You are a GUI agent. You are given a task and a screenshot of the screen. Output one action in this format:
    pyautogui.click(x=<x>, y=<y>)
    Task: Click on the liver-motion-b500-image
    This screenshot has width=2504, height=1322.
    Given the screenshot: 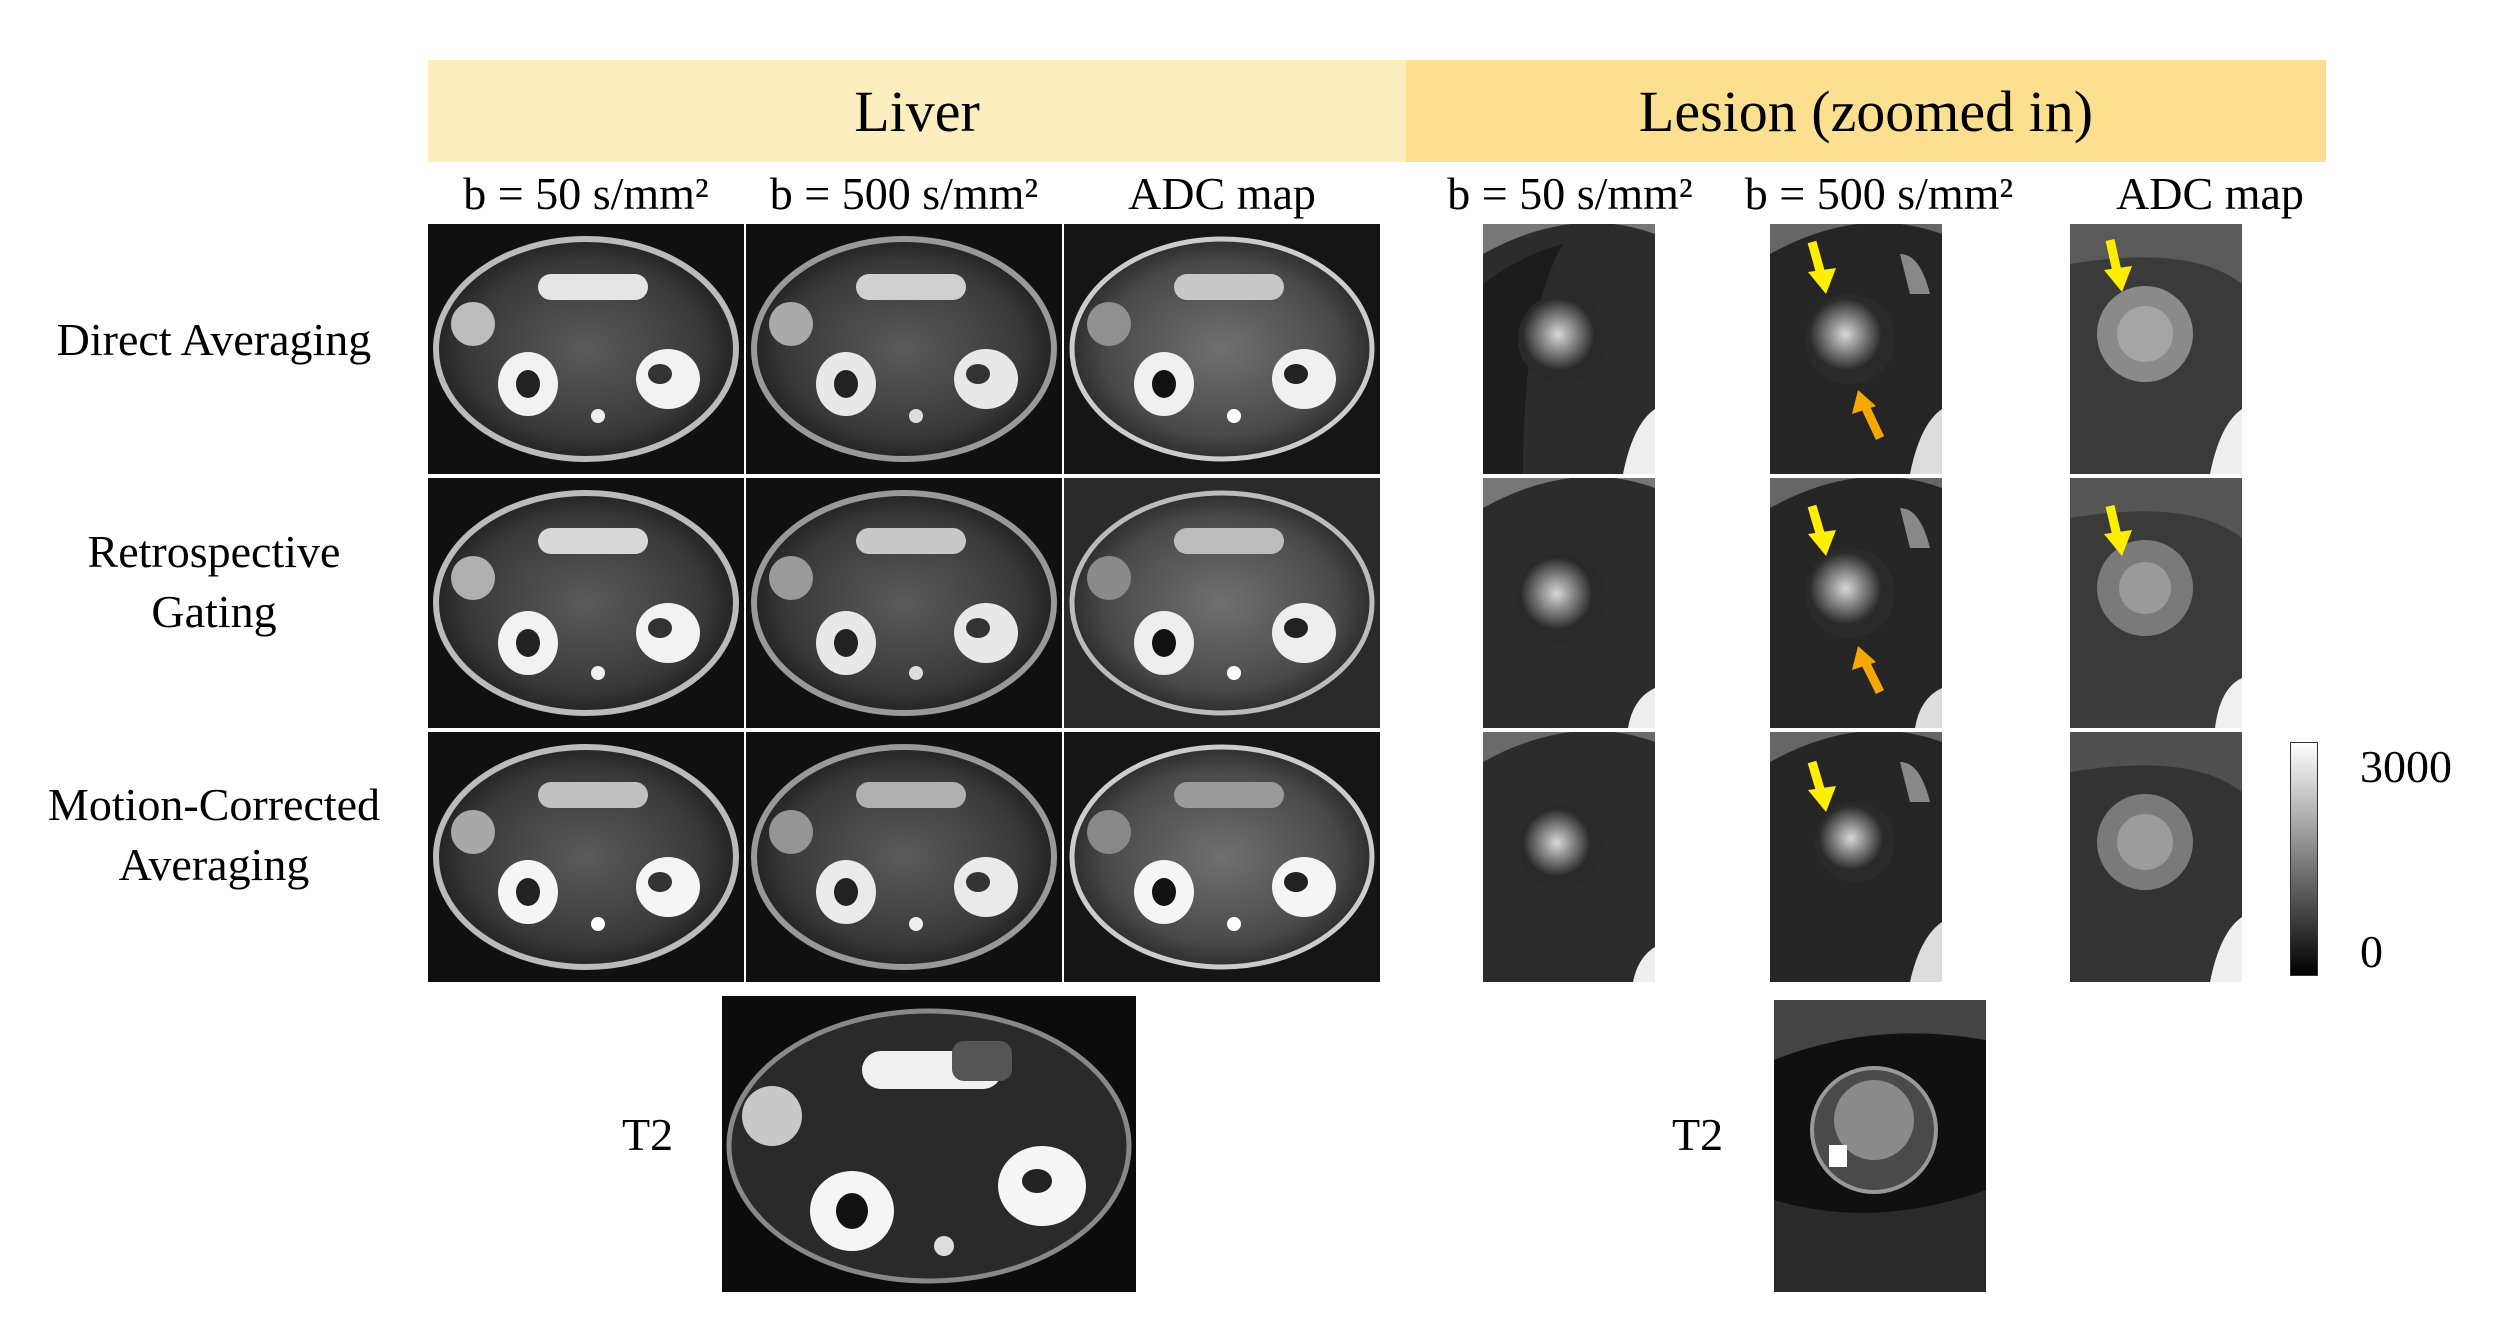 What is the action you would take?
    pyautogui.click(x=904, y=857)
    